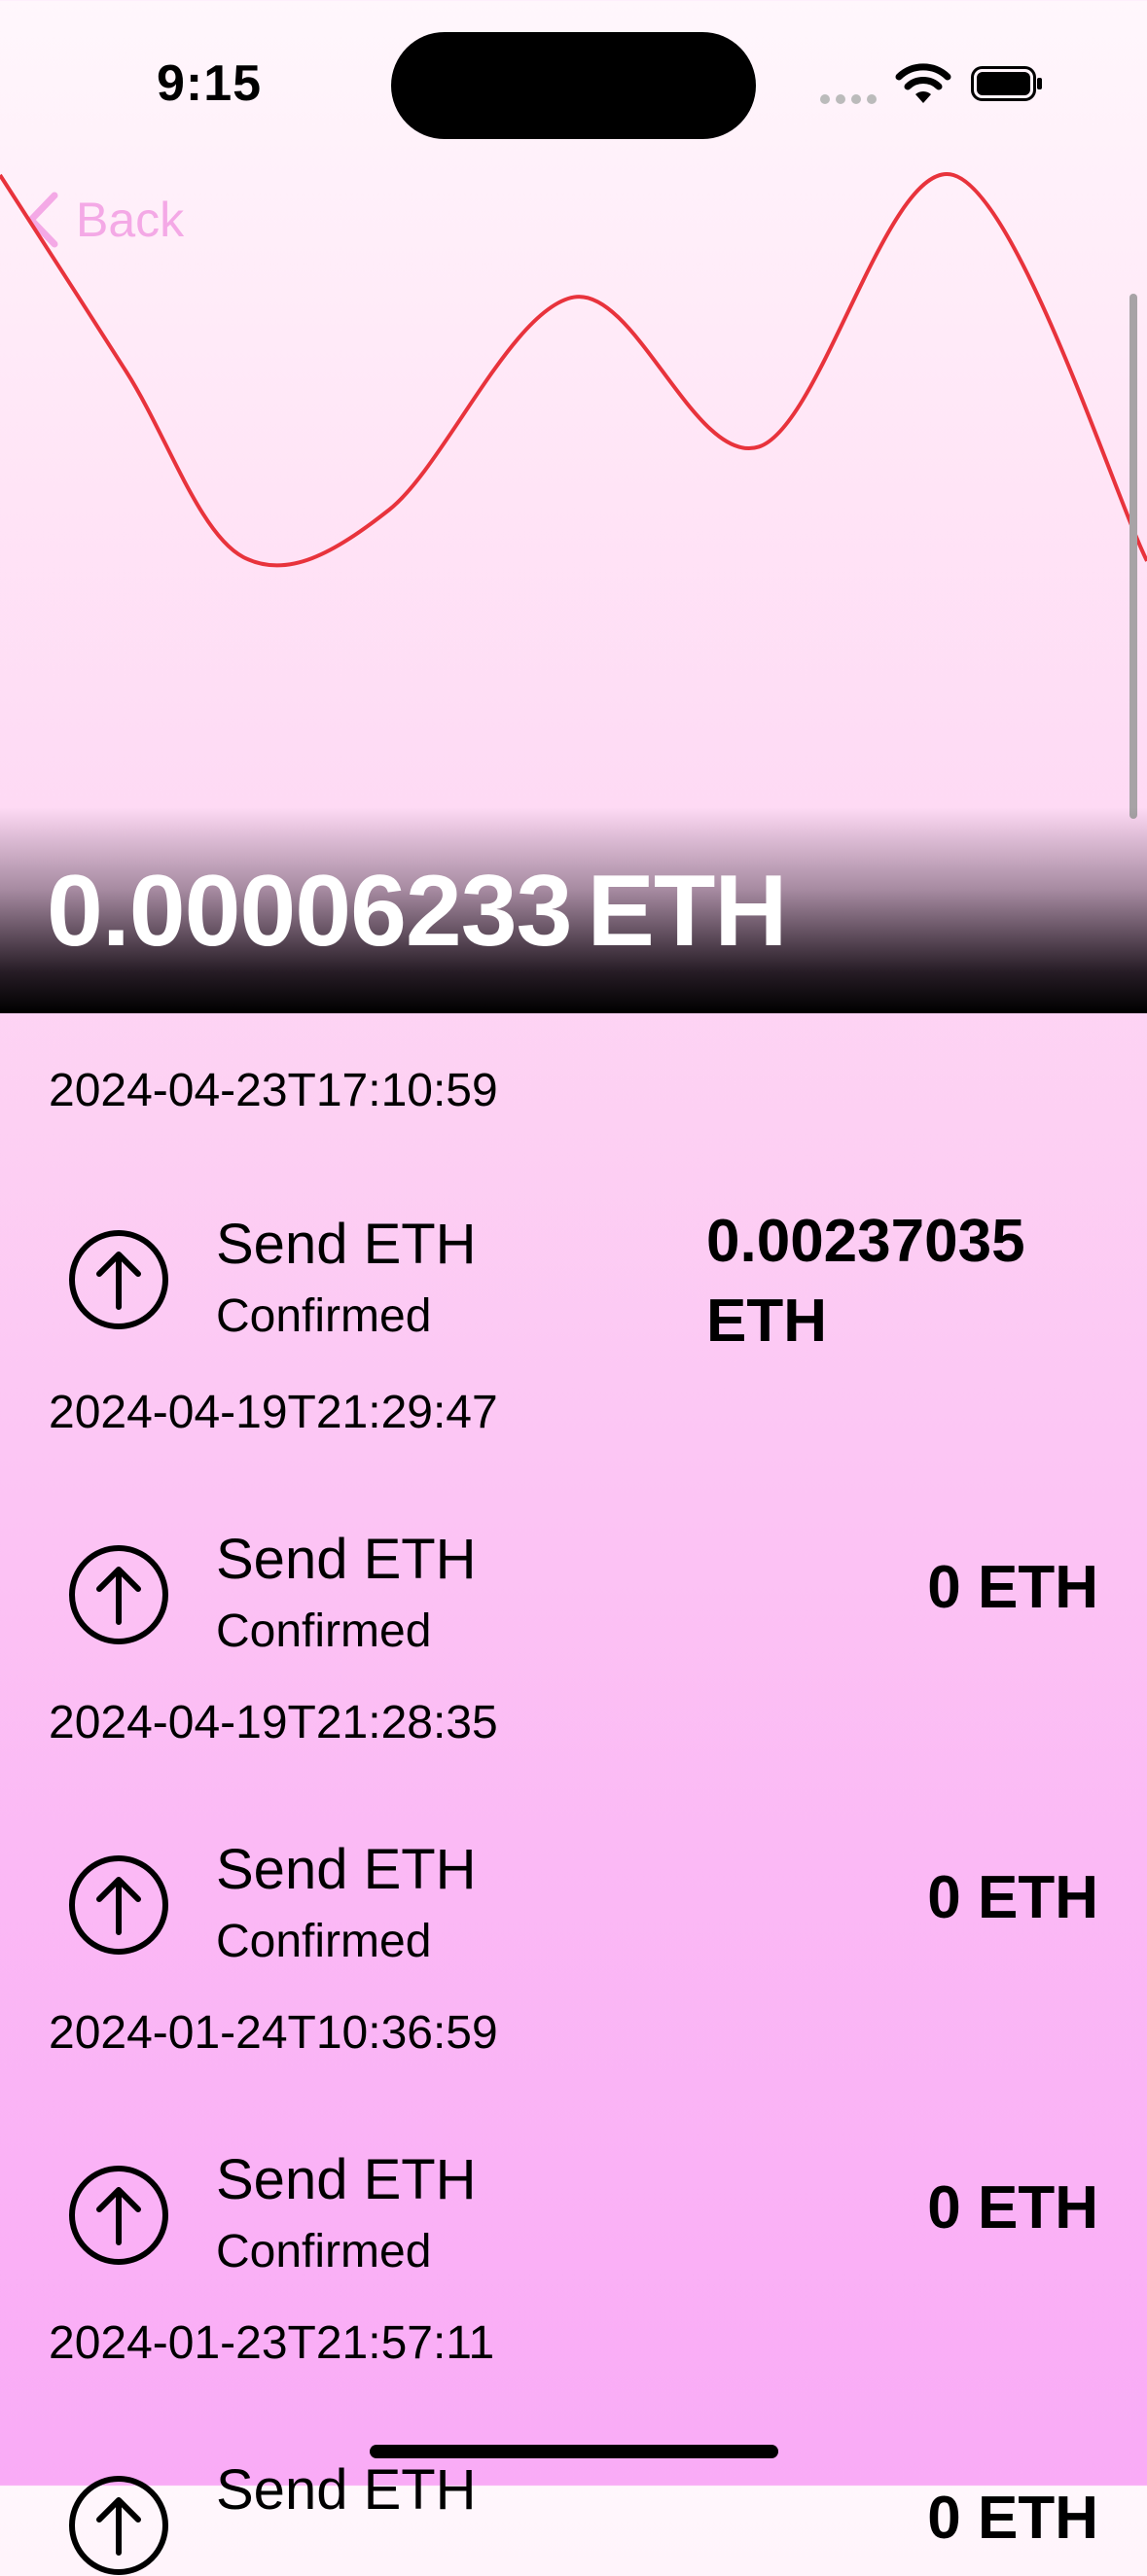 Image resolution: width=1147 pixels, height=2576 pixels. What do you see at coordinates (273, 1723) in the screenshot?
I see `transaction-date: 2024-04-19T21:28:35` at bounding box center [273, 1723].